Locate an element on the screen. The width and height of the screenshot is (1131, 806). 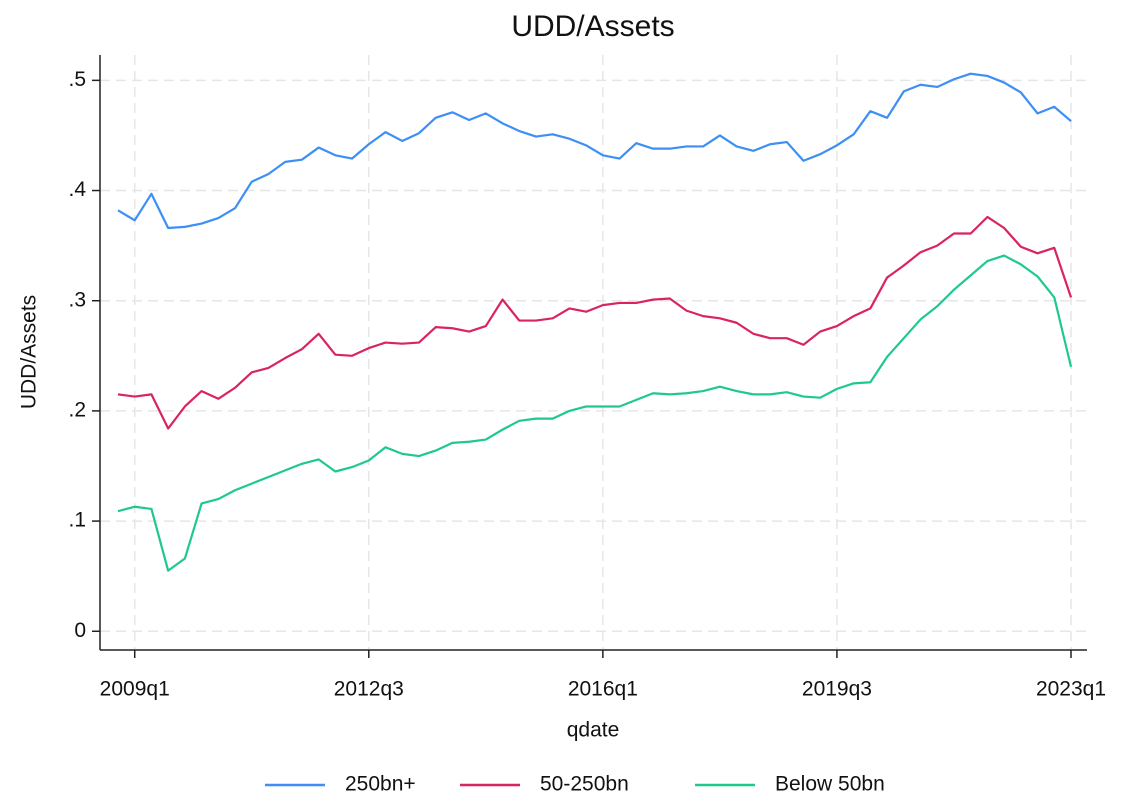
x-tick-label: 2019q3 is located at coordinates (837, 689).